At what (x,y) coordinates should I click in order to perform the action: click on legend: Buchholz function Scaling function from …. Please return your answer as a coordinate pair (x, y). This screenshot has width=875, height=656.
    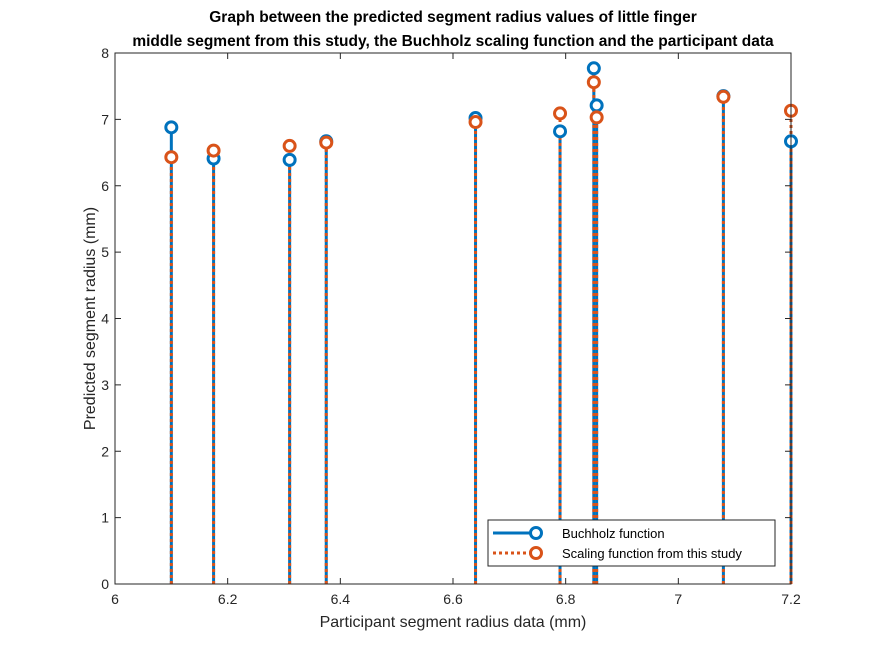
    Looking at the image, I should click on (631, 543).